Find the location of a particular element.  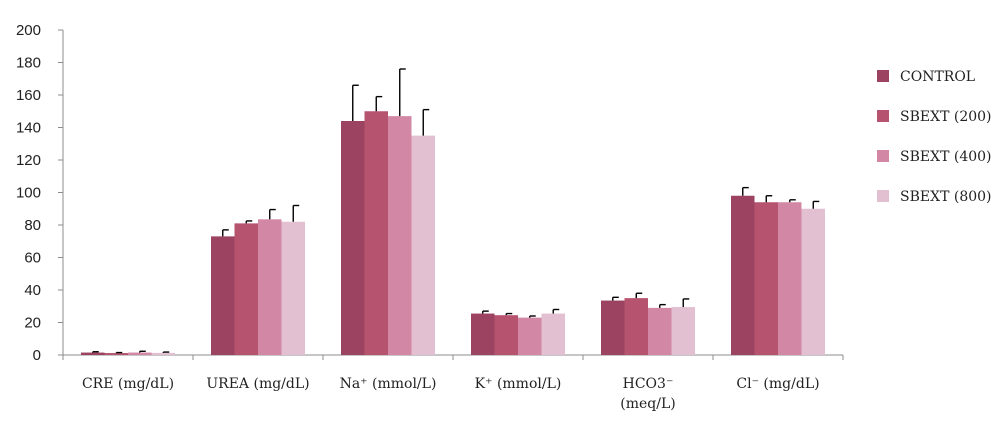

y-tick-label: 200 is located at coordinates (28, 30).